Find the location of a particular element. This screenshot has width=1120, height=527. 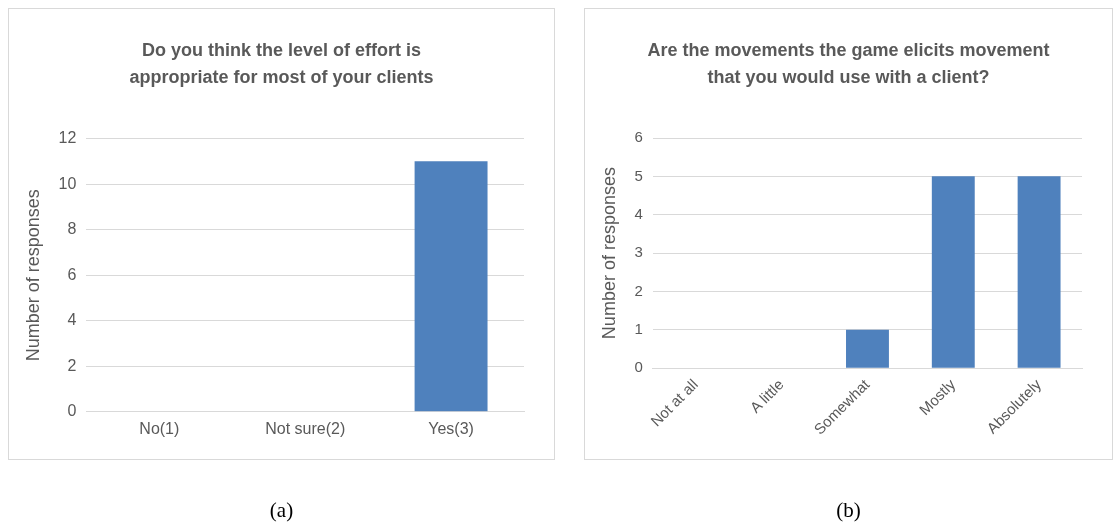

chart-title: Are the movements the game elicits movement that you would use with a client? is located at coordinates (848, 64).